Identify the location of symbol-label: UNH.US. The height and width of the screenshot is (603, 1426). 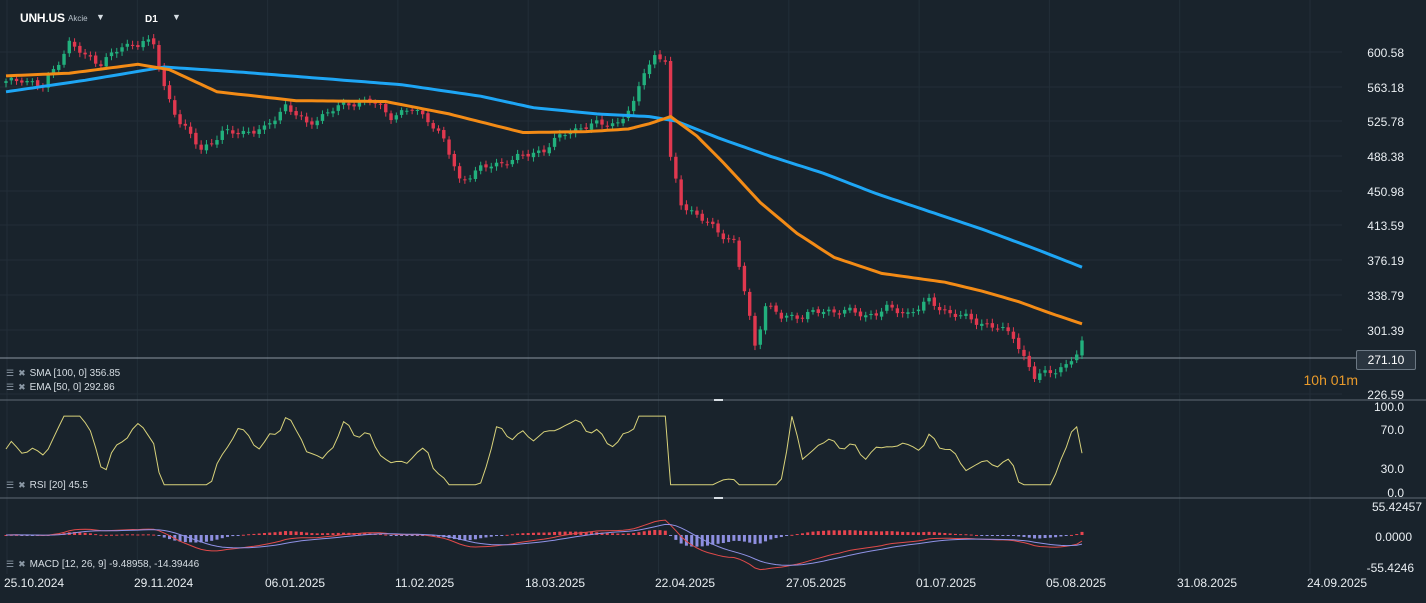
(42, 18).